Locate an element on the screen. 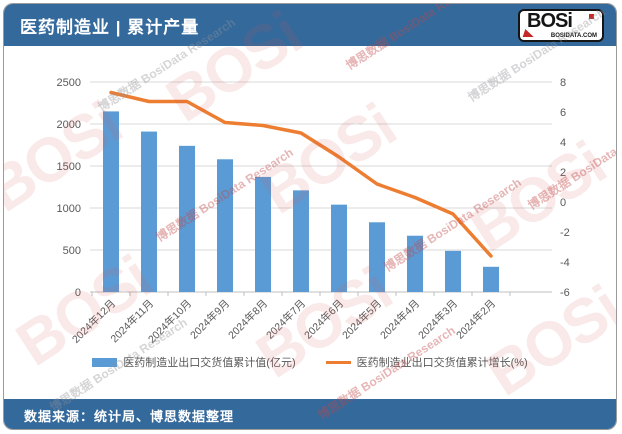 The width and height of the screenshot is (622, 434). bar-2024年9月 is located at coordinates (225, 225).